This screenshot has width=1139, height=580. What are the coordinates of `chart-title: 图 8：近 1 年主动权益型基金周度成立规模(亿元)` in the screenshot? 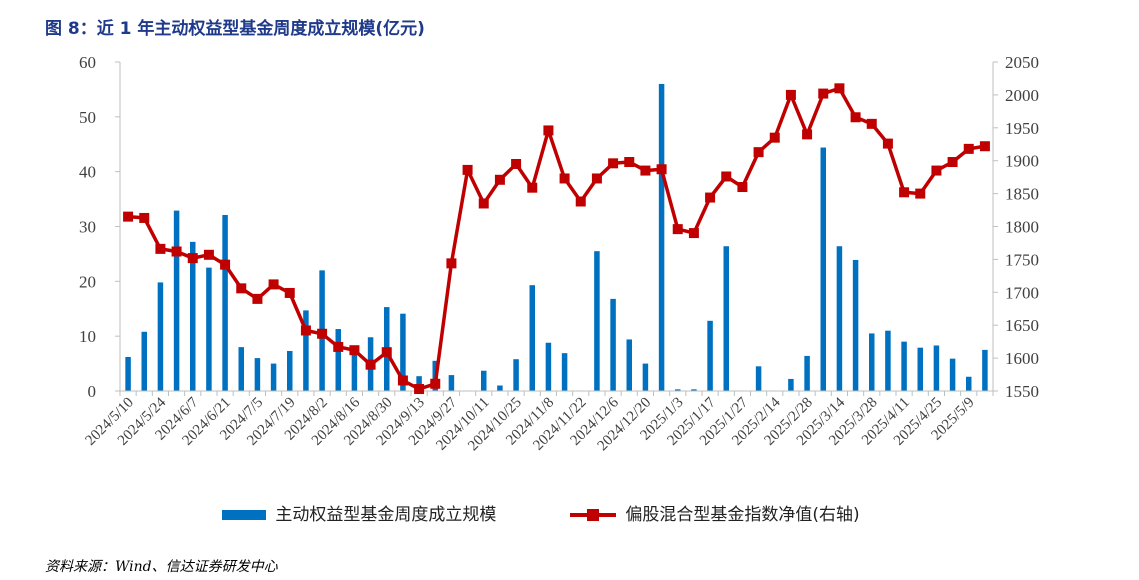 It's located at (235, 29).